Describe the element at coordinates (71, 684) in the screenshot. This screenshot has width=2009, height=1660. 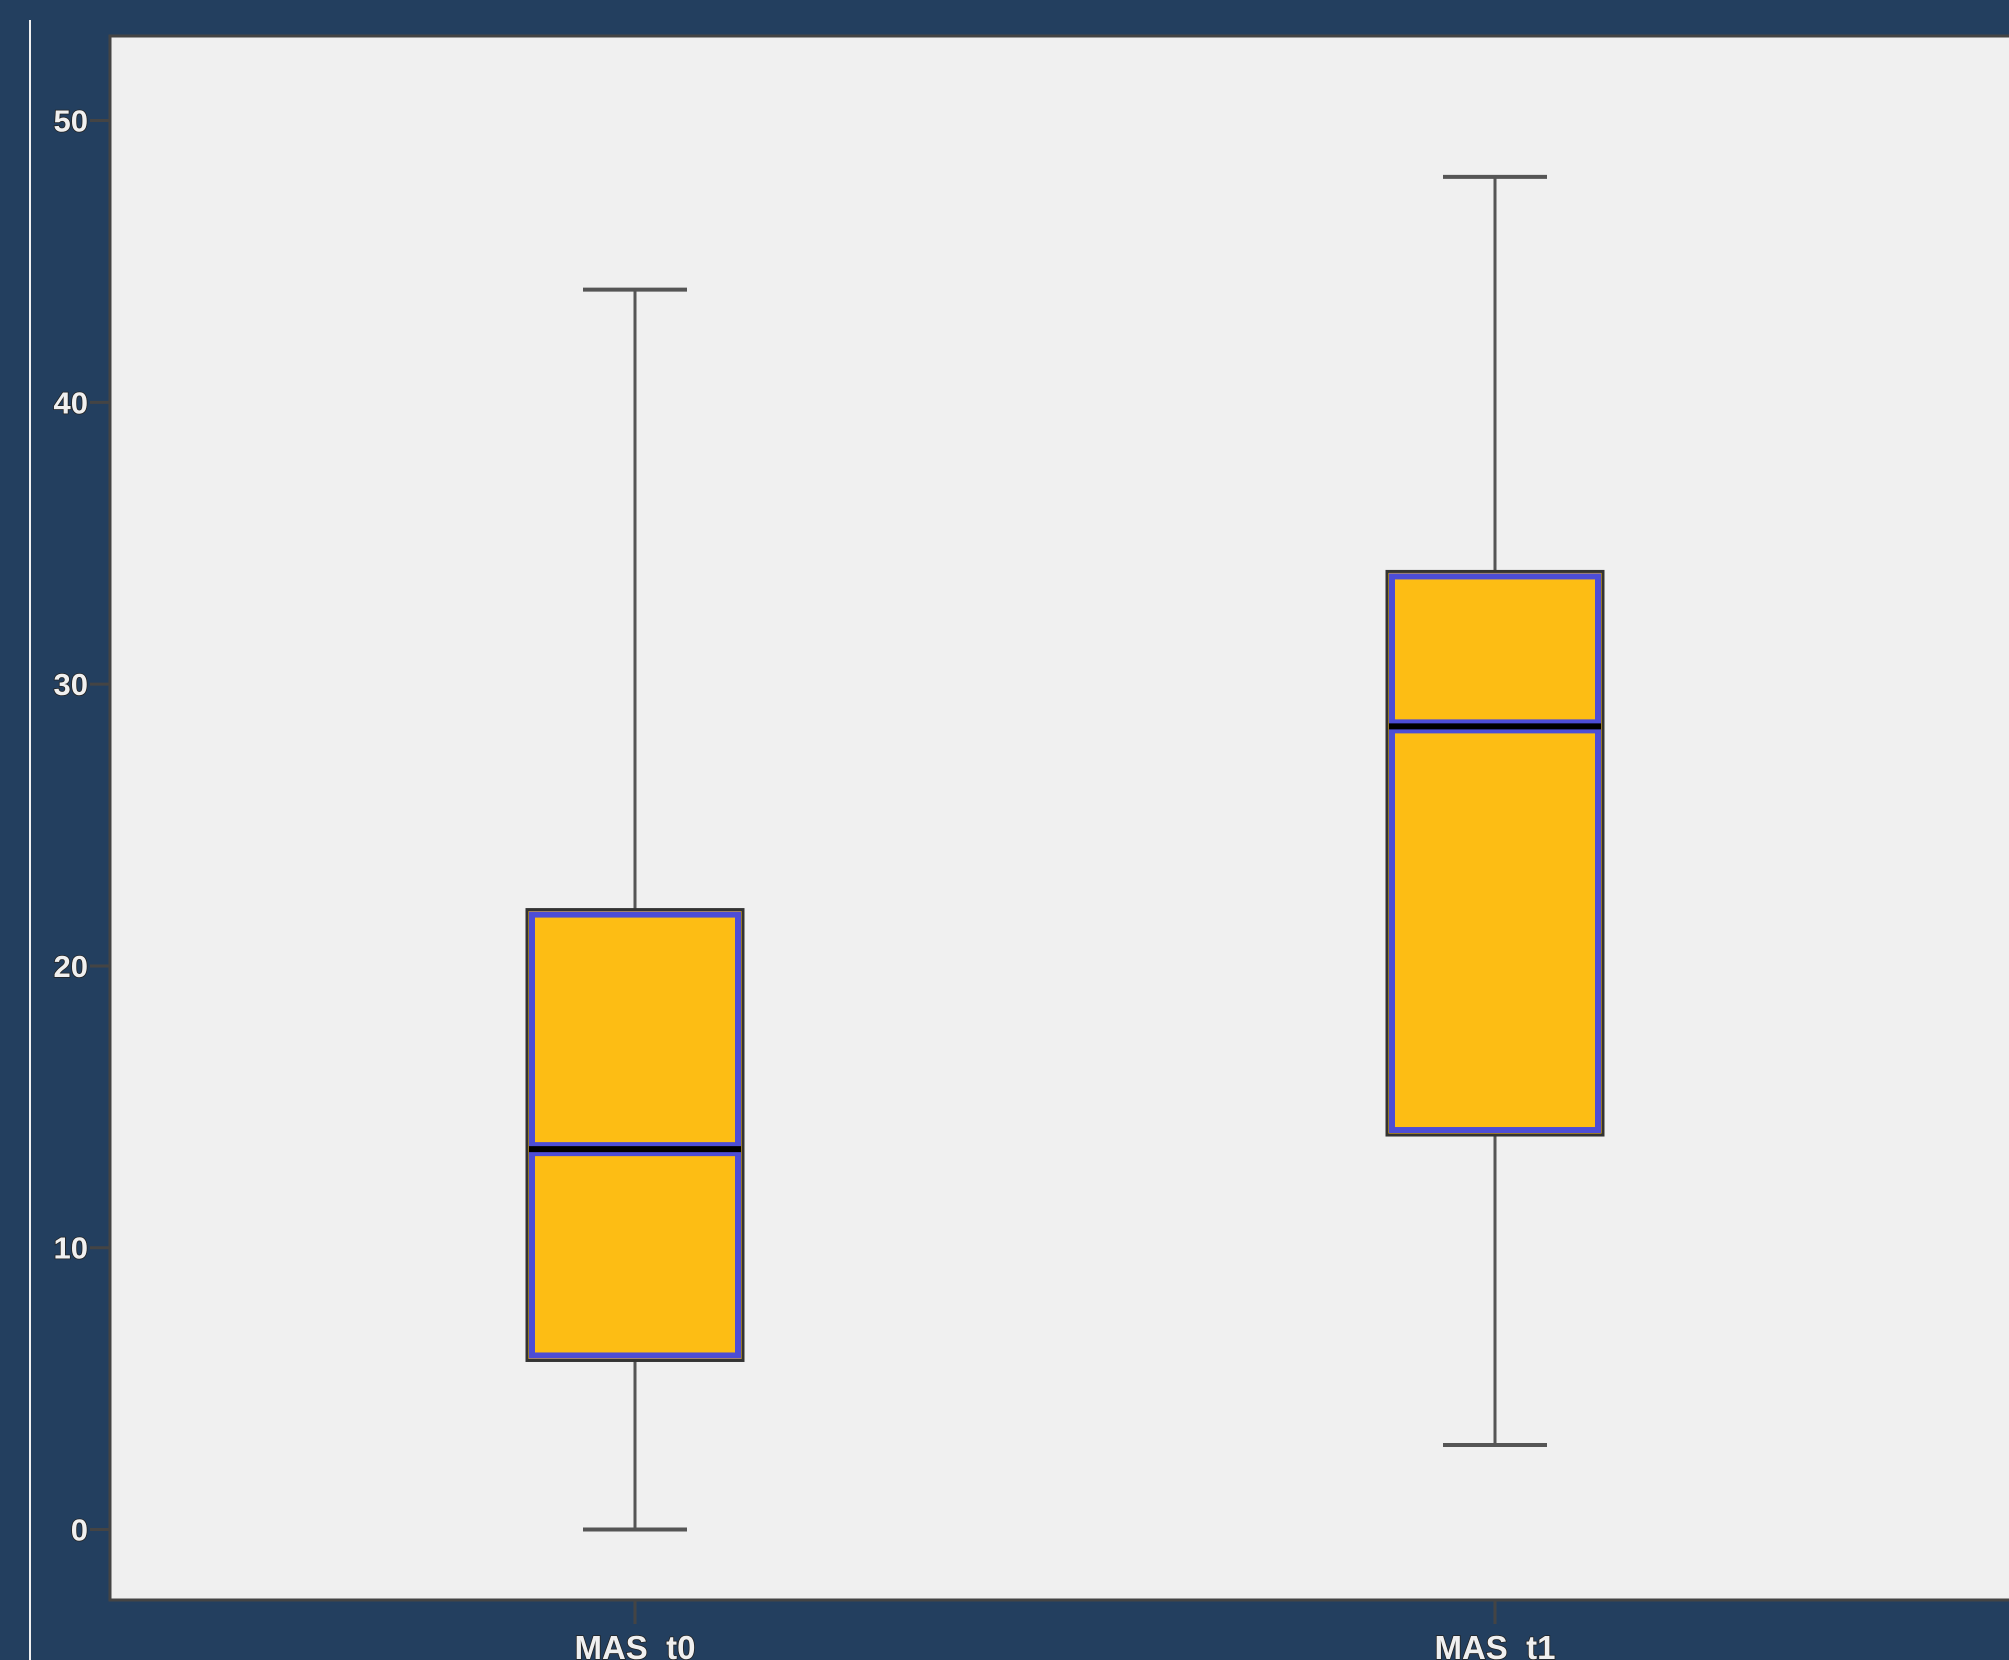
I see `y-tick-label: 30` at that location.